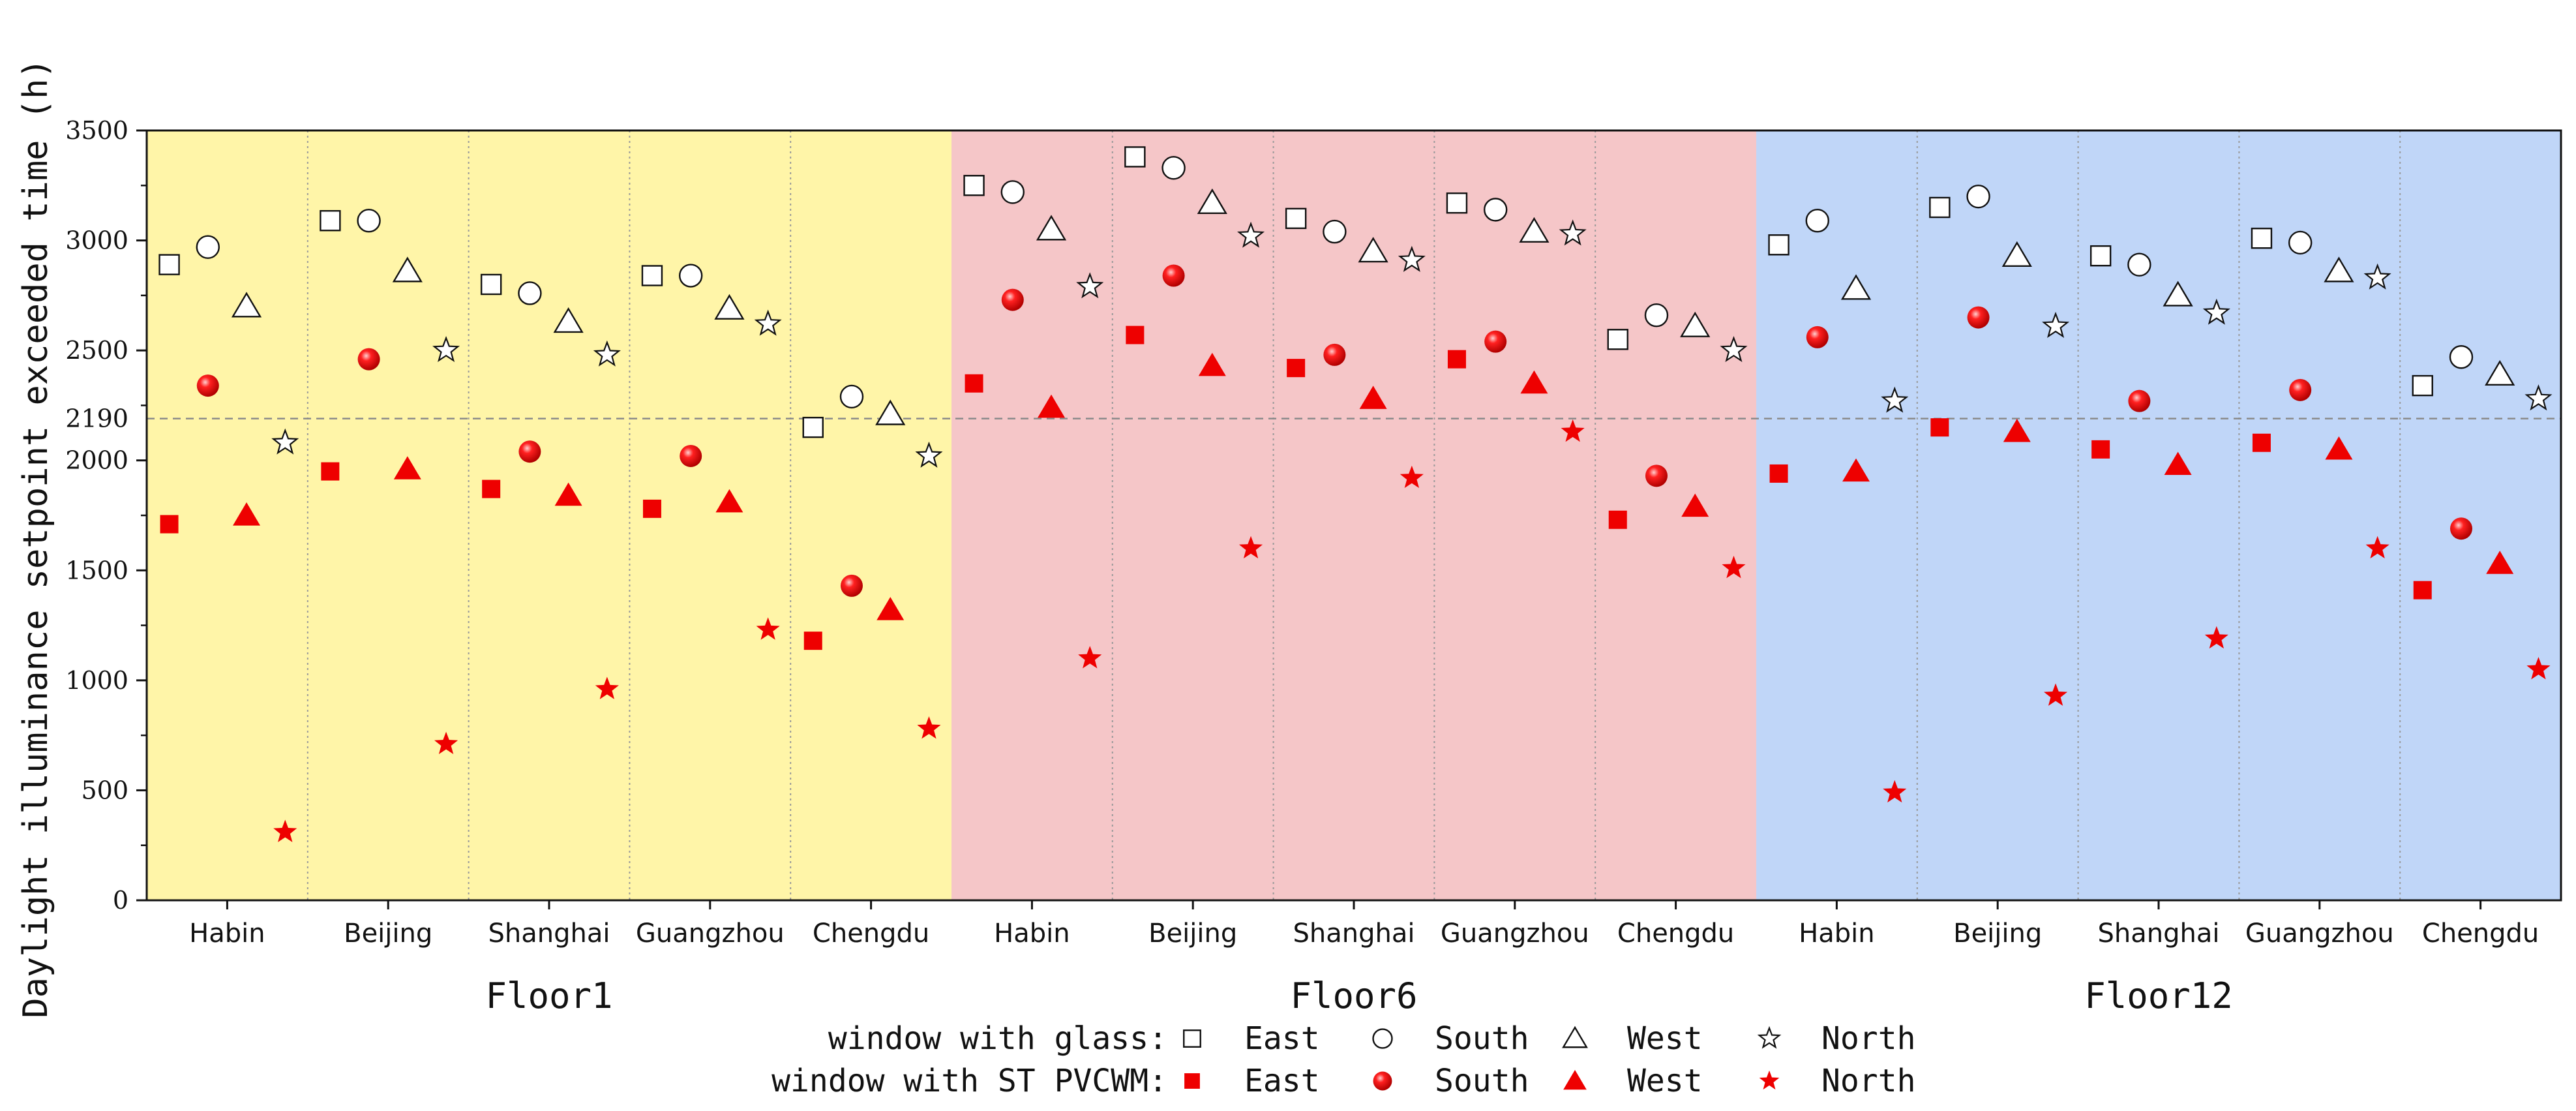 This screenshot has width=2576, height=1111. What do you see at coordinates (491, 488) in the screenshot?
I see `point-pvcwm-floor1-shanghai-east` at bounding box center [491, 488].